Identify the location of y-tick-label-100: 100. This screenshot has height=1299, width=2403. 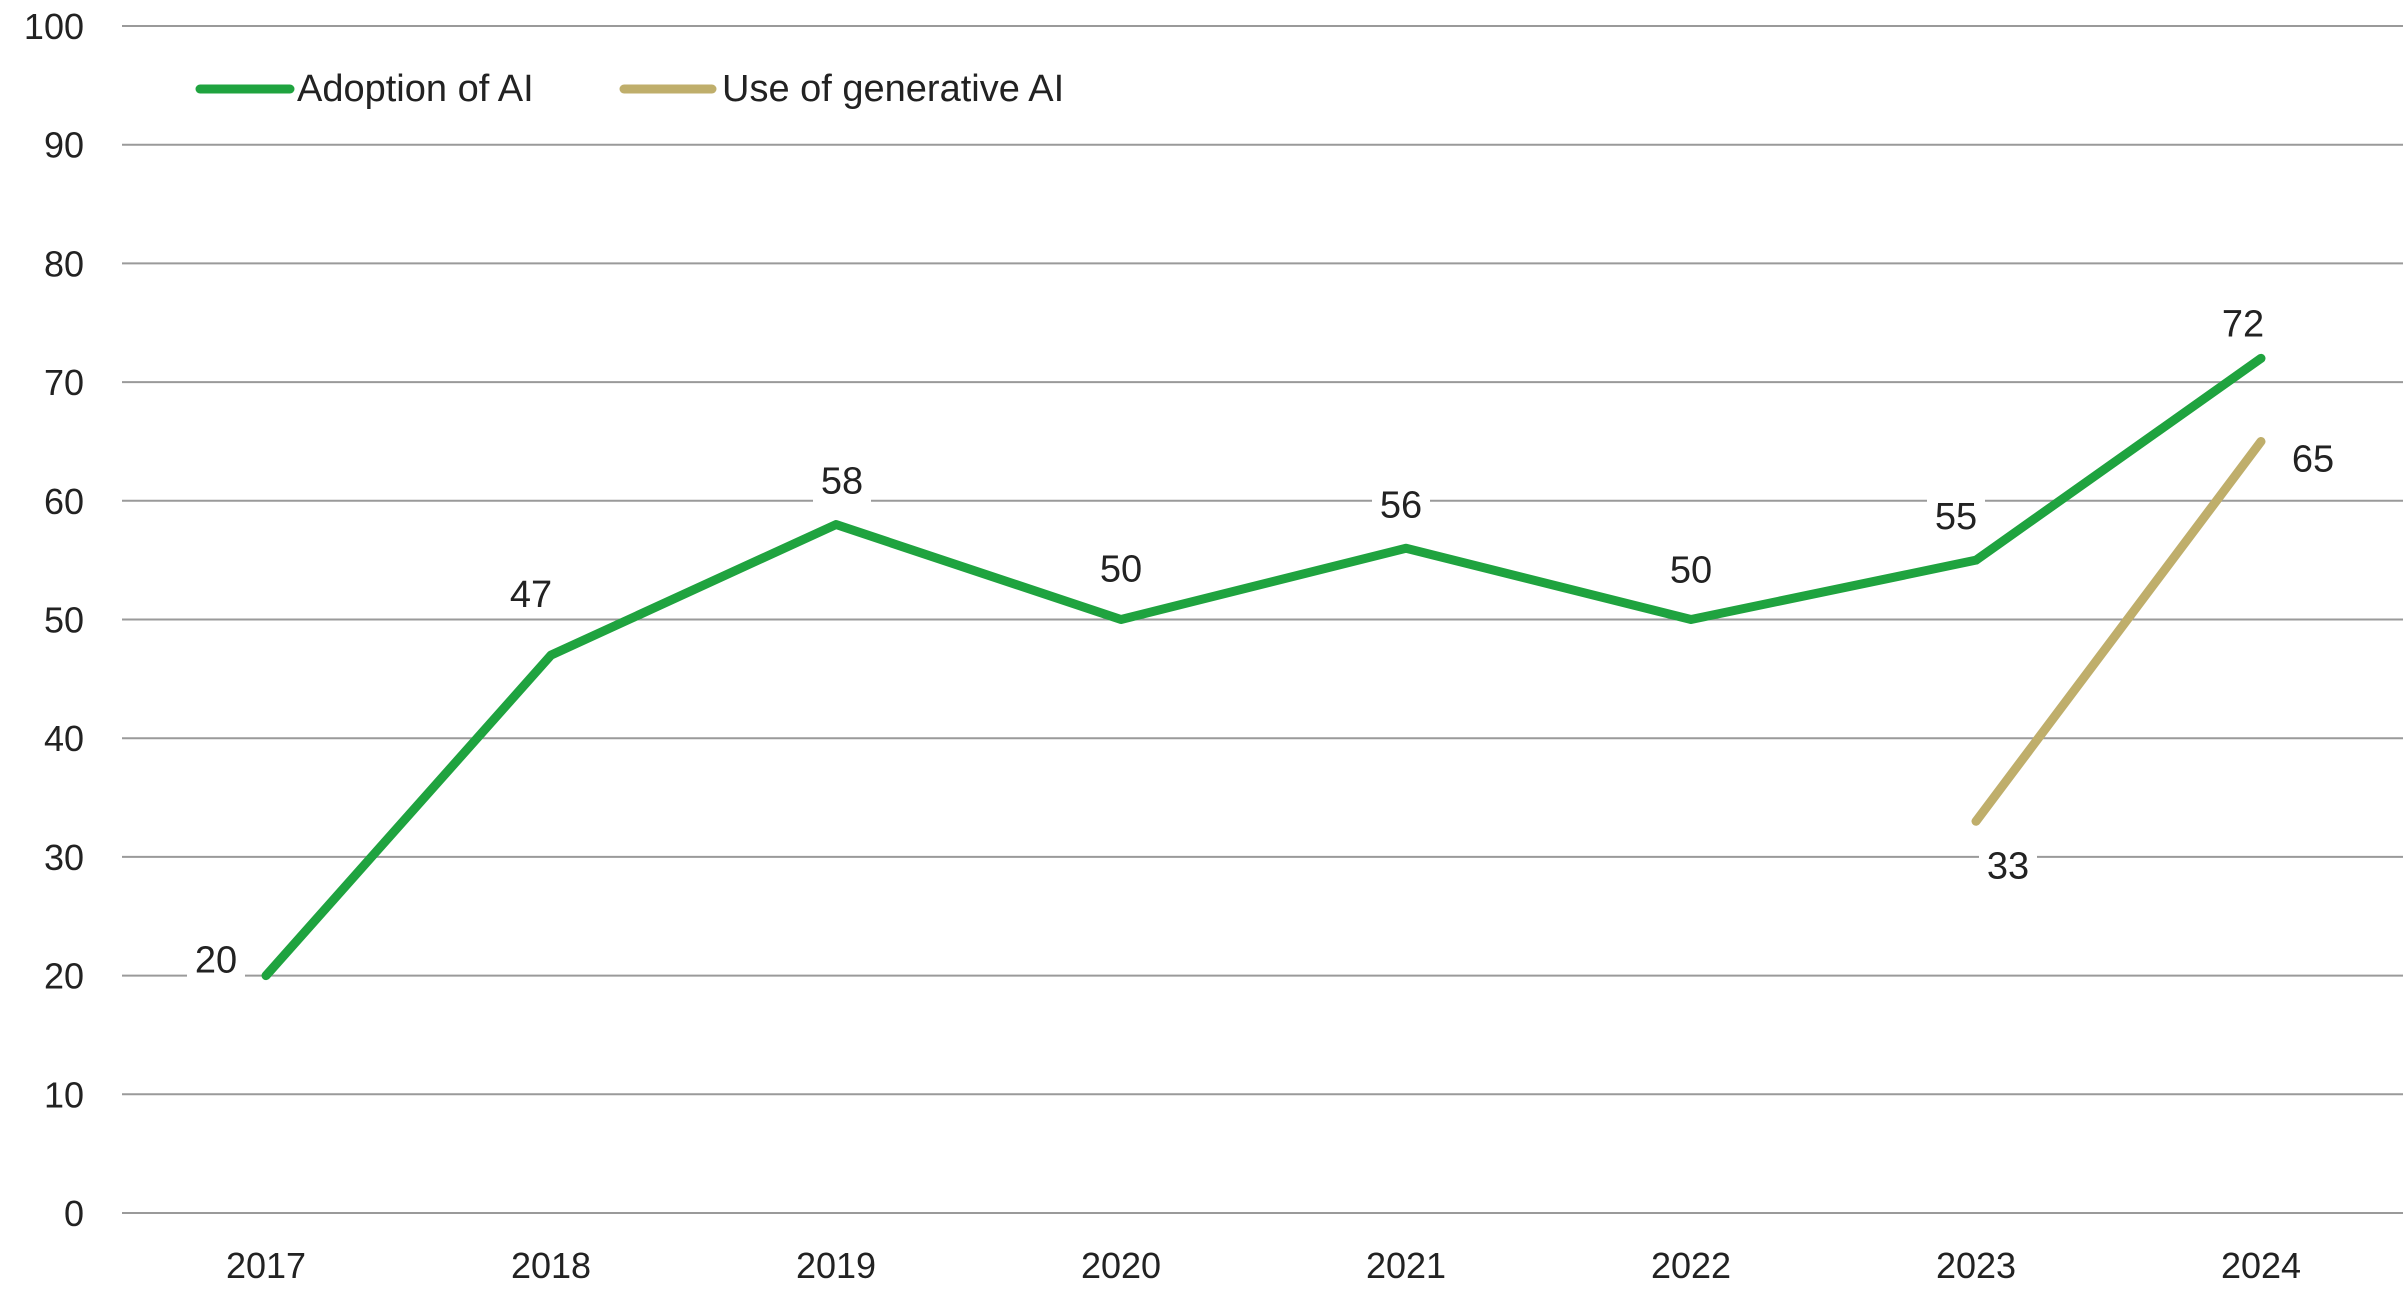
(54, 26).